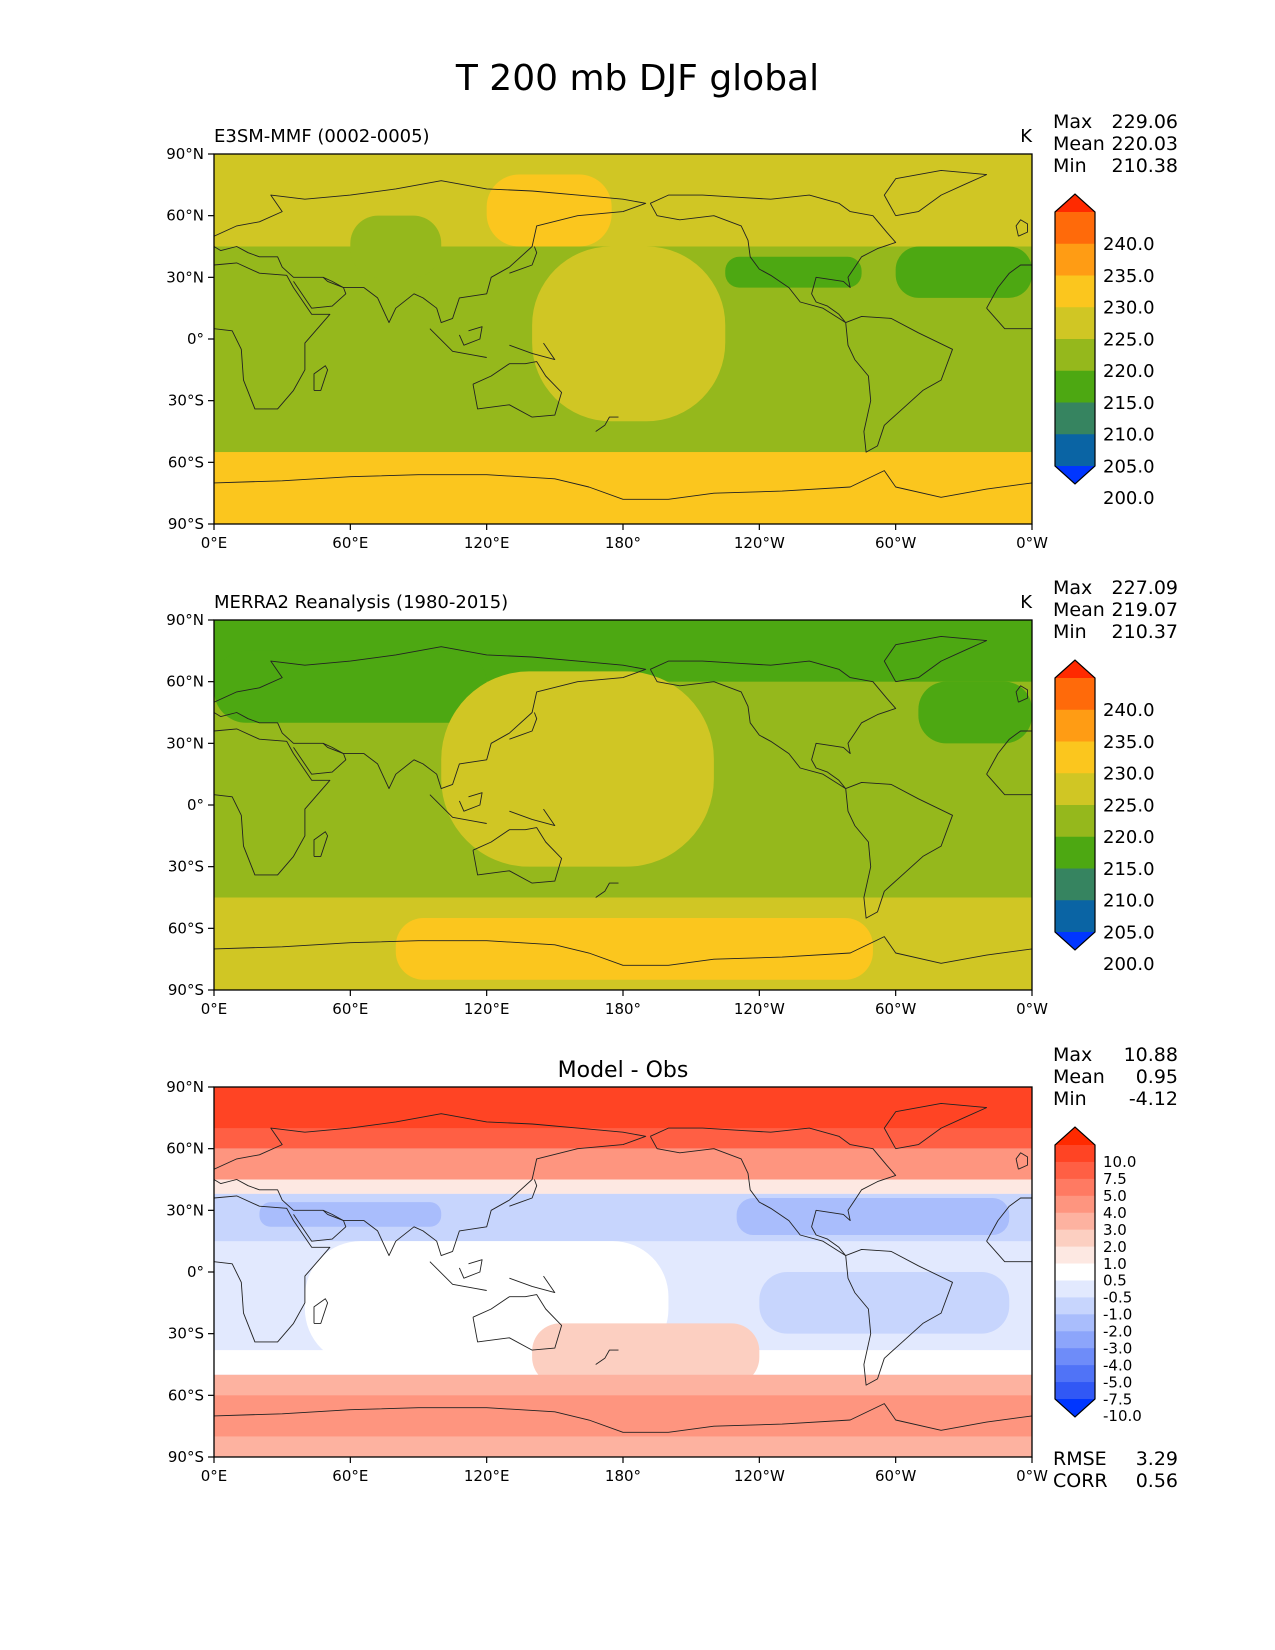  Describe the element at coordinates (487, 543) in the screenshot. I see `x-tick-label: 120°E` at that location.